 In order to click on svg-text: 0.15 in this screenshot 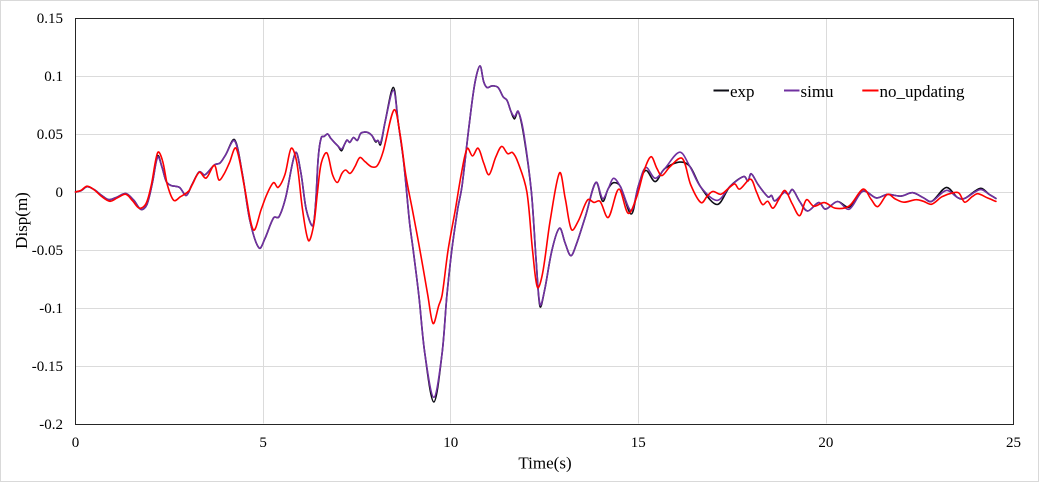, I will do `click(50, 19)`.